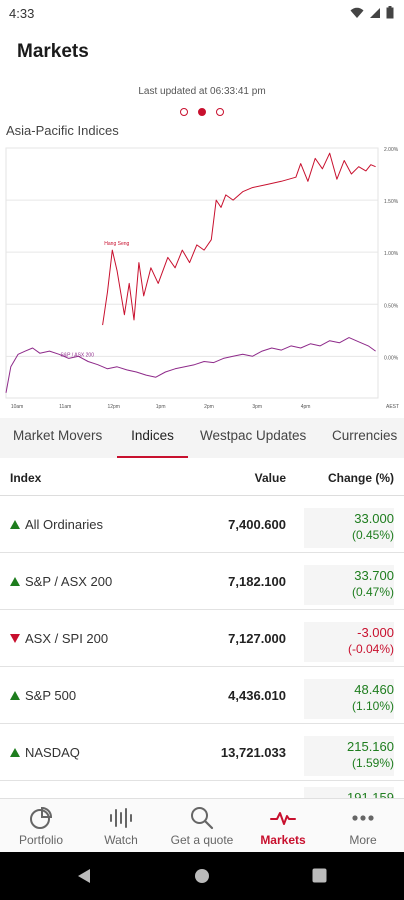 The width and height of the screenshot is (404, 900). What do you see at coordinates (391, 306) in the screenshot?
I see `y-tick-label: 0.50%` at bounding box center [391, 306].